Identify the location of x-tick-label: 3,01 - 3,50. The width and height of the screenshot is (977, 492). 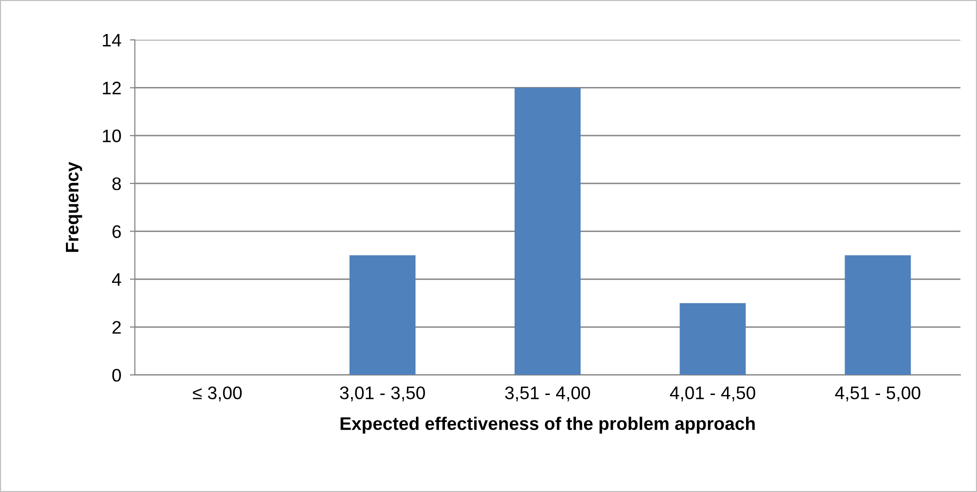
(382, 394).